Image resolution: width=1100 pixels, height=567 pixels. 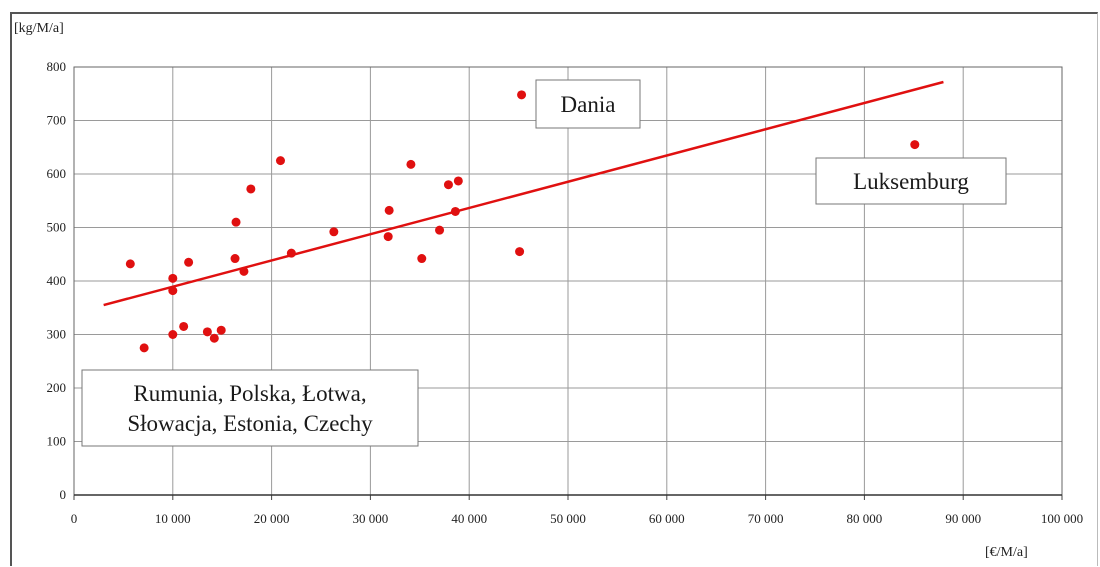 I want to click on y-tick-label: 700, so click(x=57, y=120).